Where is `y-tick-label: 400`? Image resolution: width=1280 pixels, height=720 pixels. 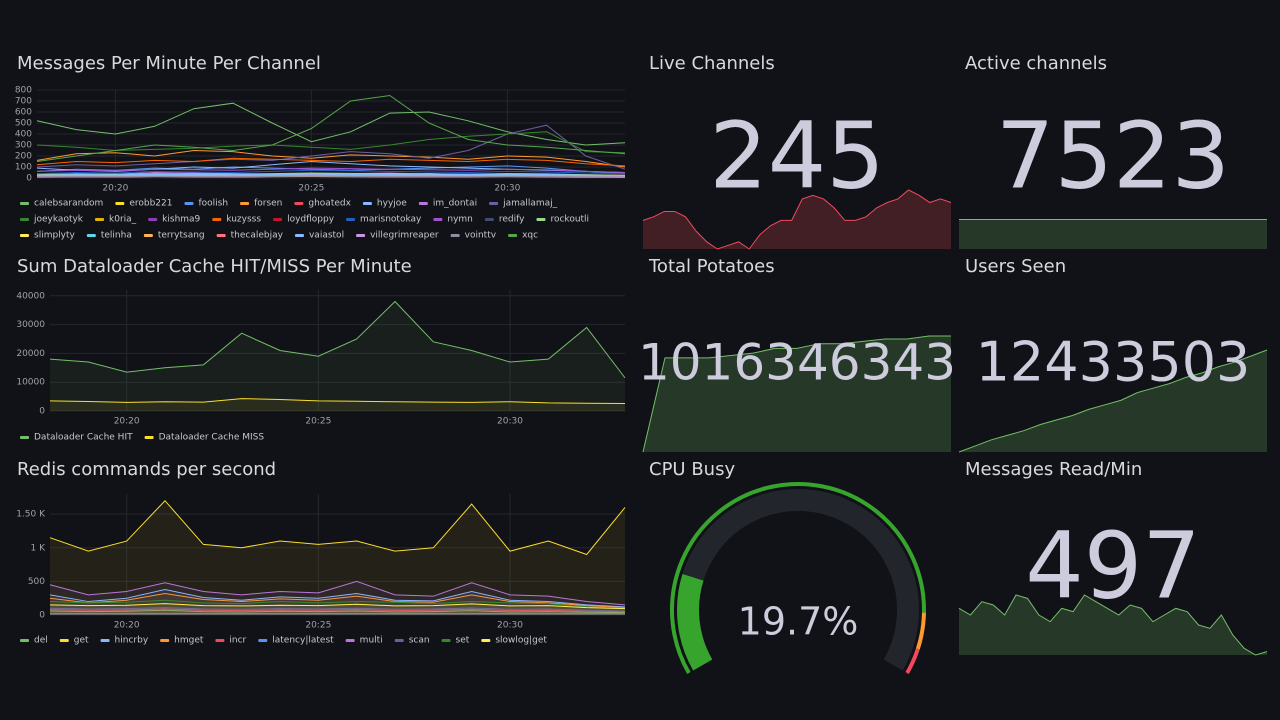 y-tick-label: 400 is located at coordinates (23, 135).